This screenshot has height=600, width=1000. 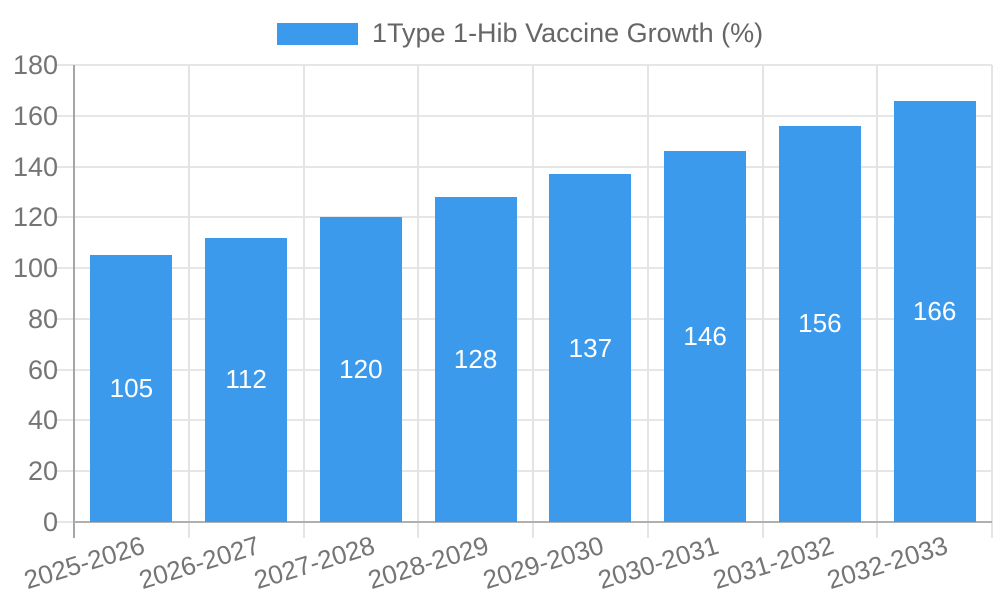 I want to click on legend-label: 1Type 1-Hib Vaccine Growth (%), so click(x=568, y=33).